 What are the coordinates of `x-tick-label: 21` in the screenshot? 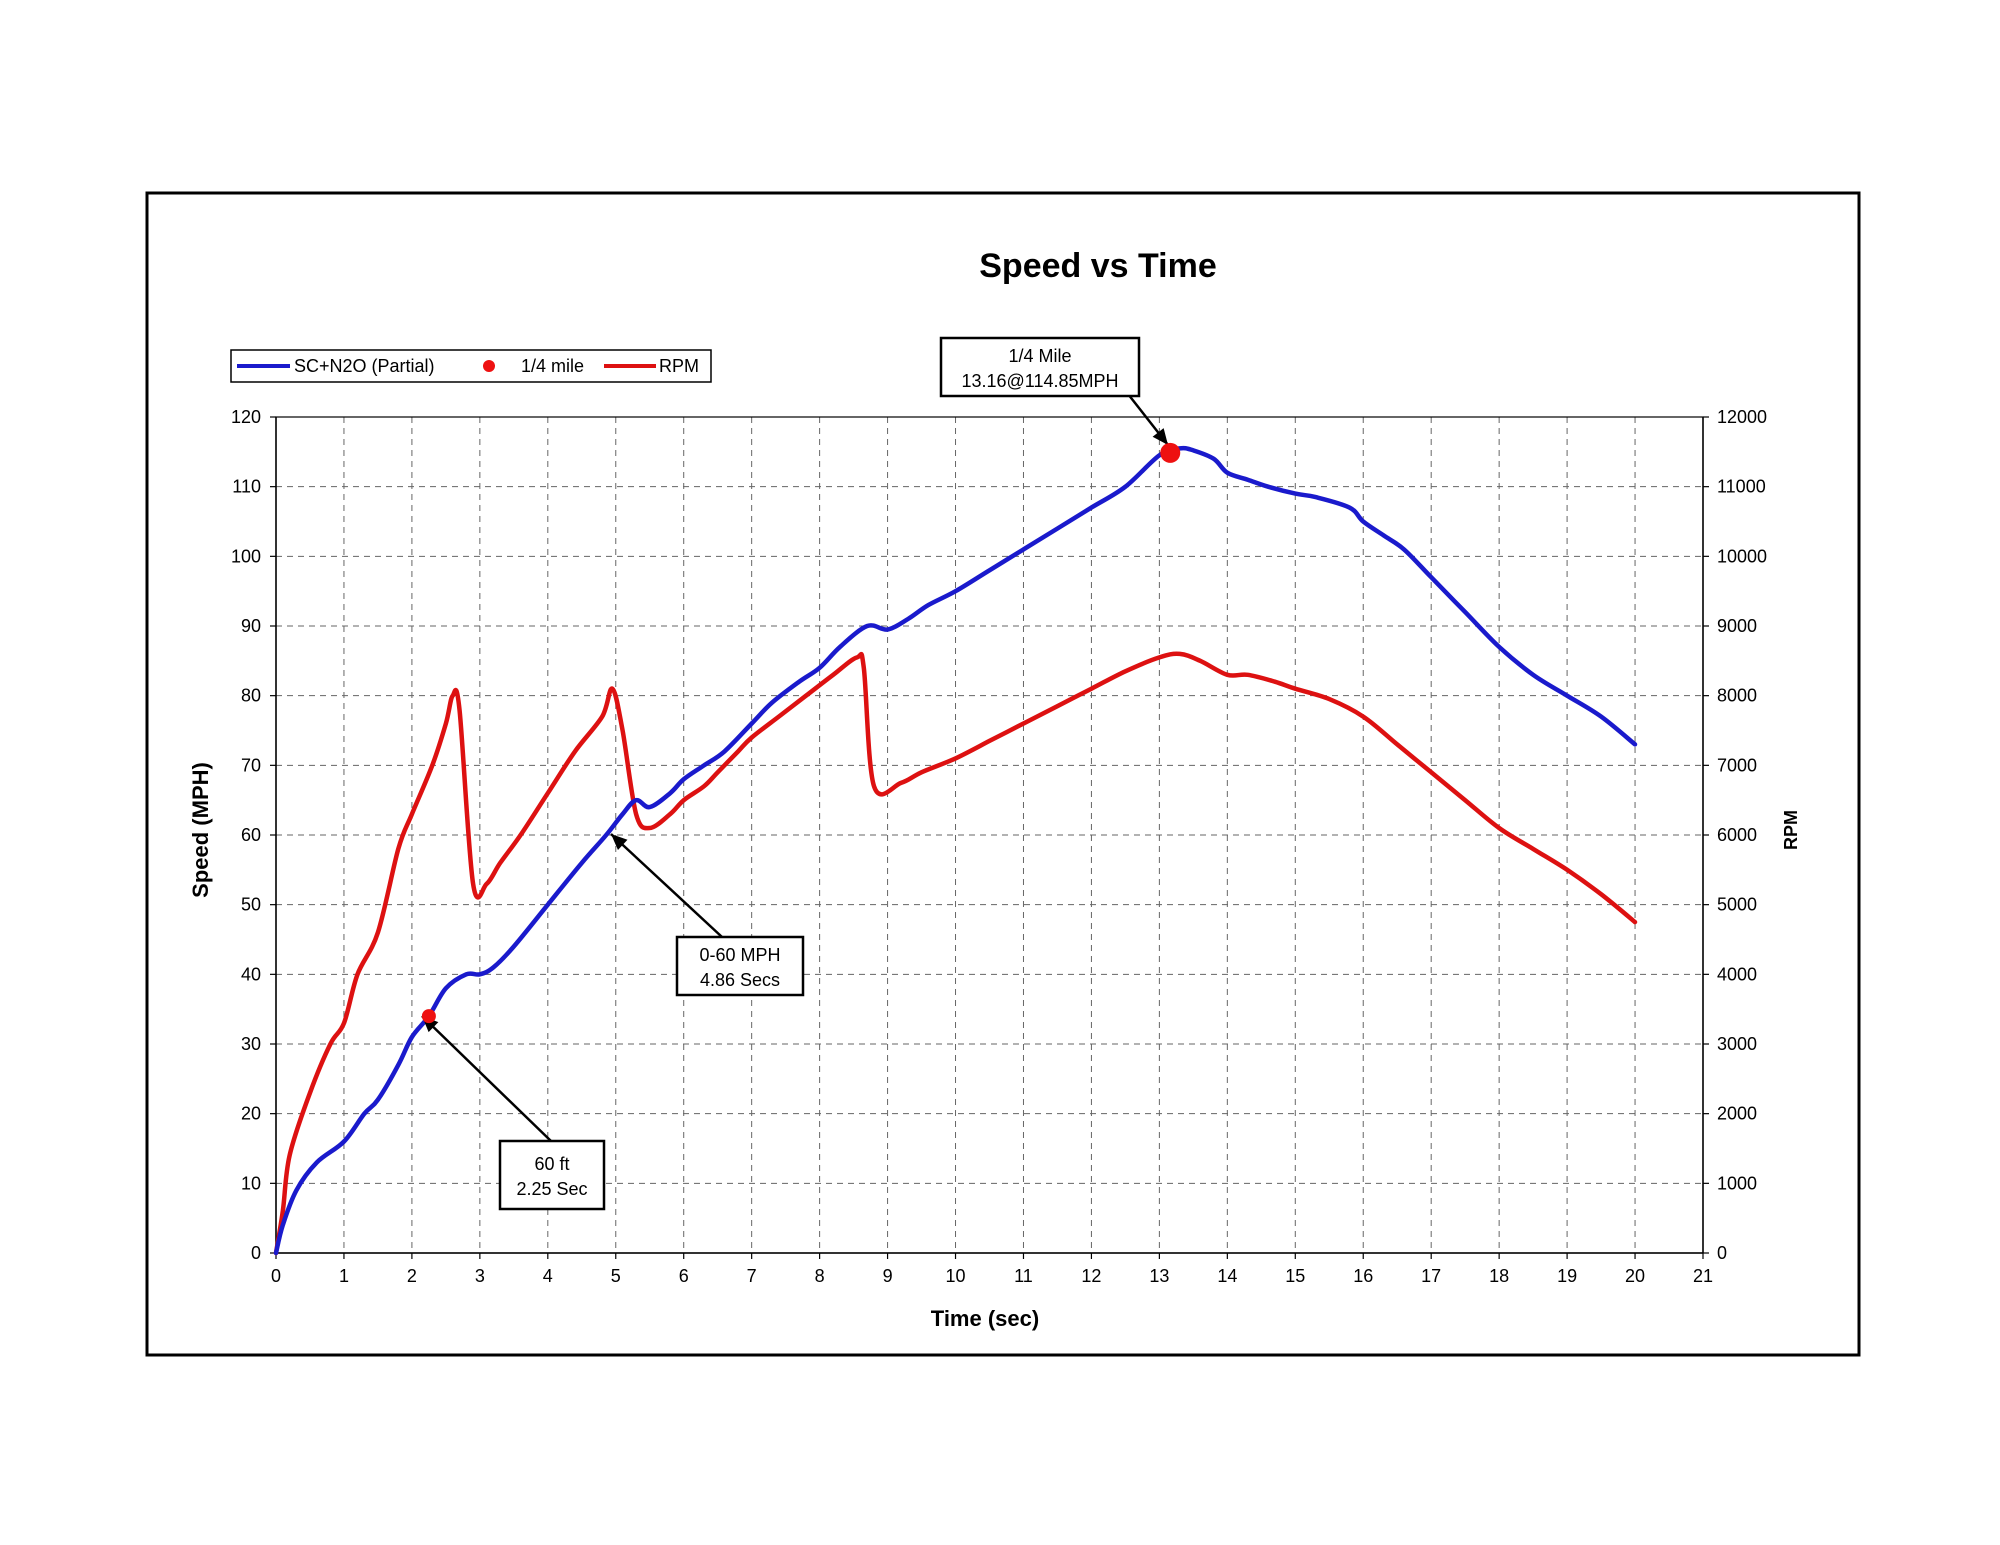 It's located at (1703, 1276).